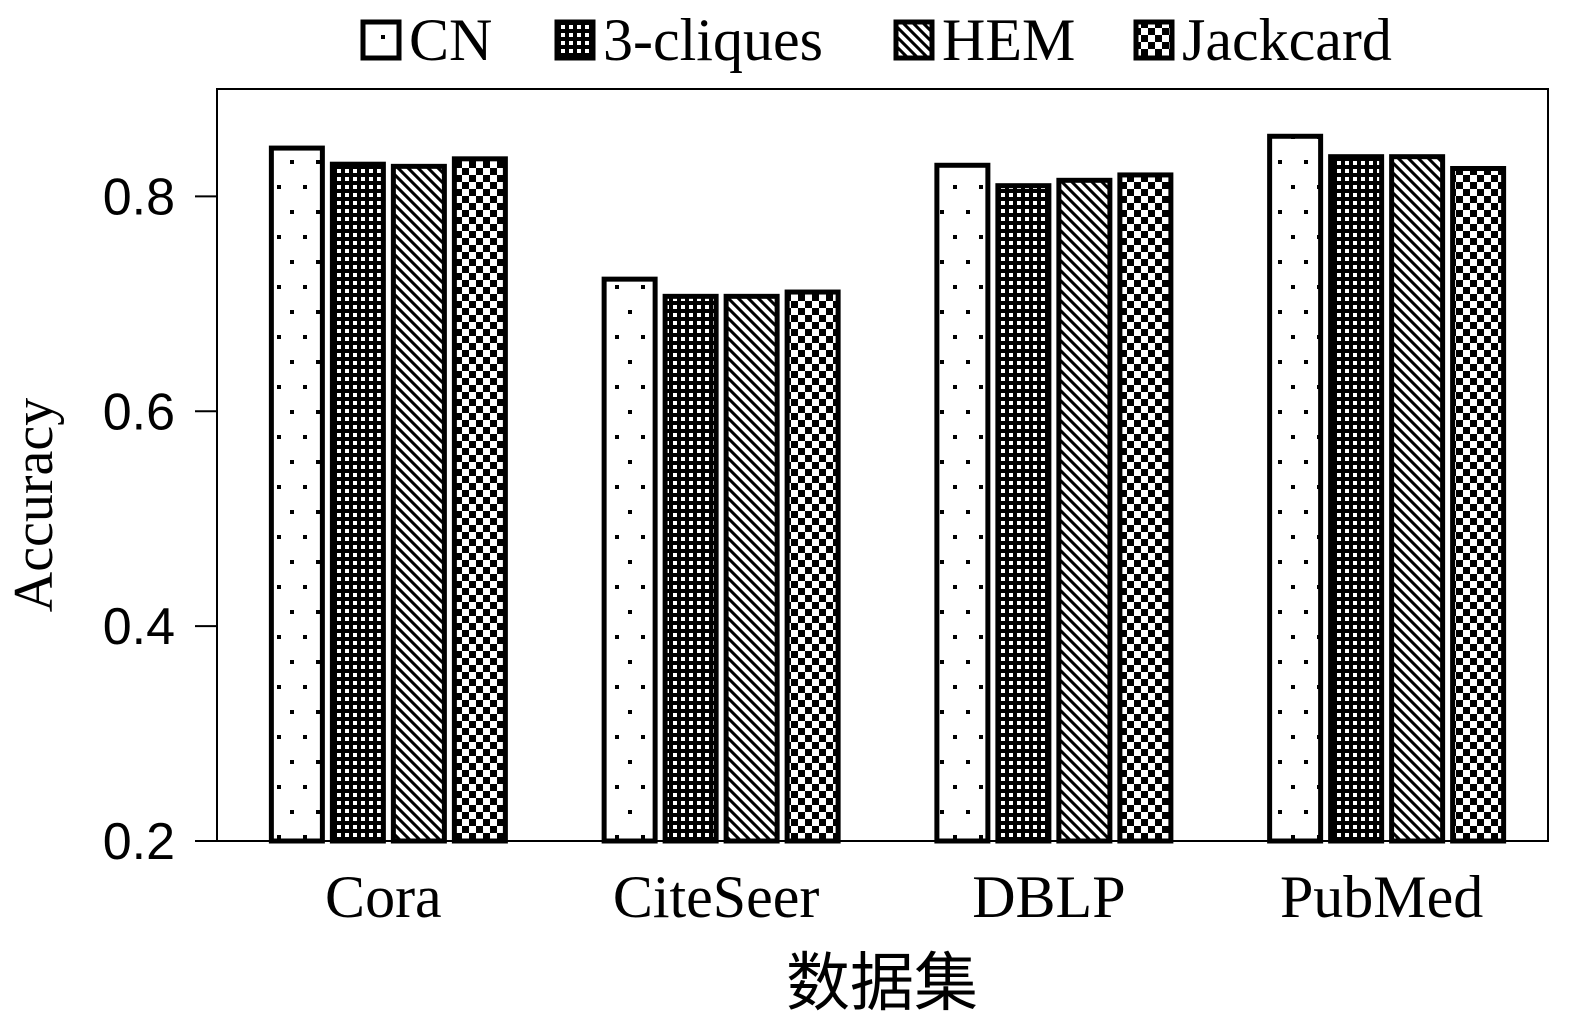 This screenshot has width=1572, height=1020. I want to click on legend-label: HEM, so click(1008, 40).